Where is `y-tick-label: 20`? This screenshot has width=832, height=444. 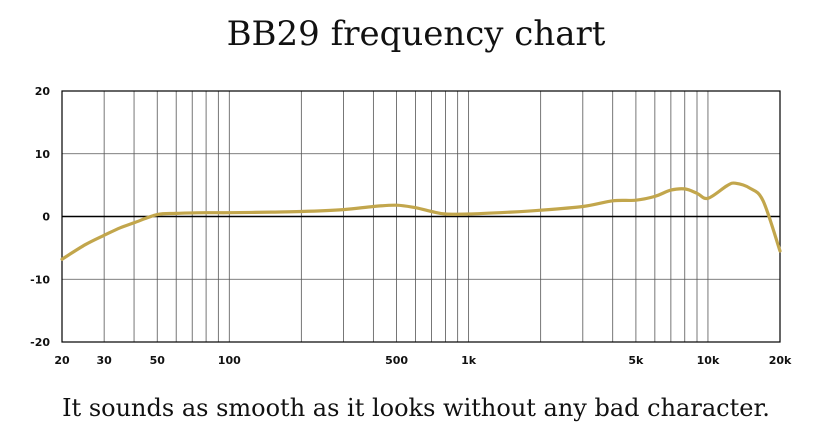
y-tick-label: 20 is located at coordinates (43, 91).